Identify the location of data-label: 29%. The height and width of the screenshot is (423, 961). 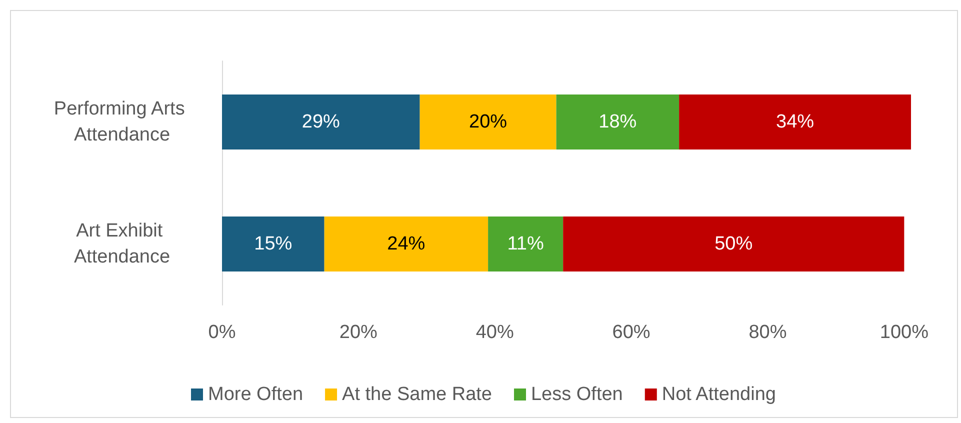
(321, 122).